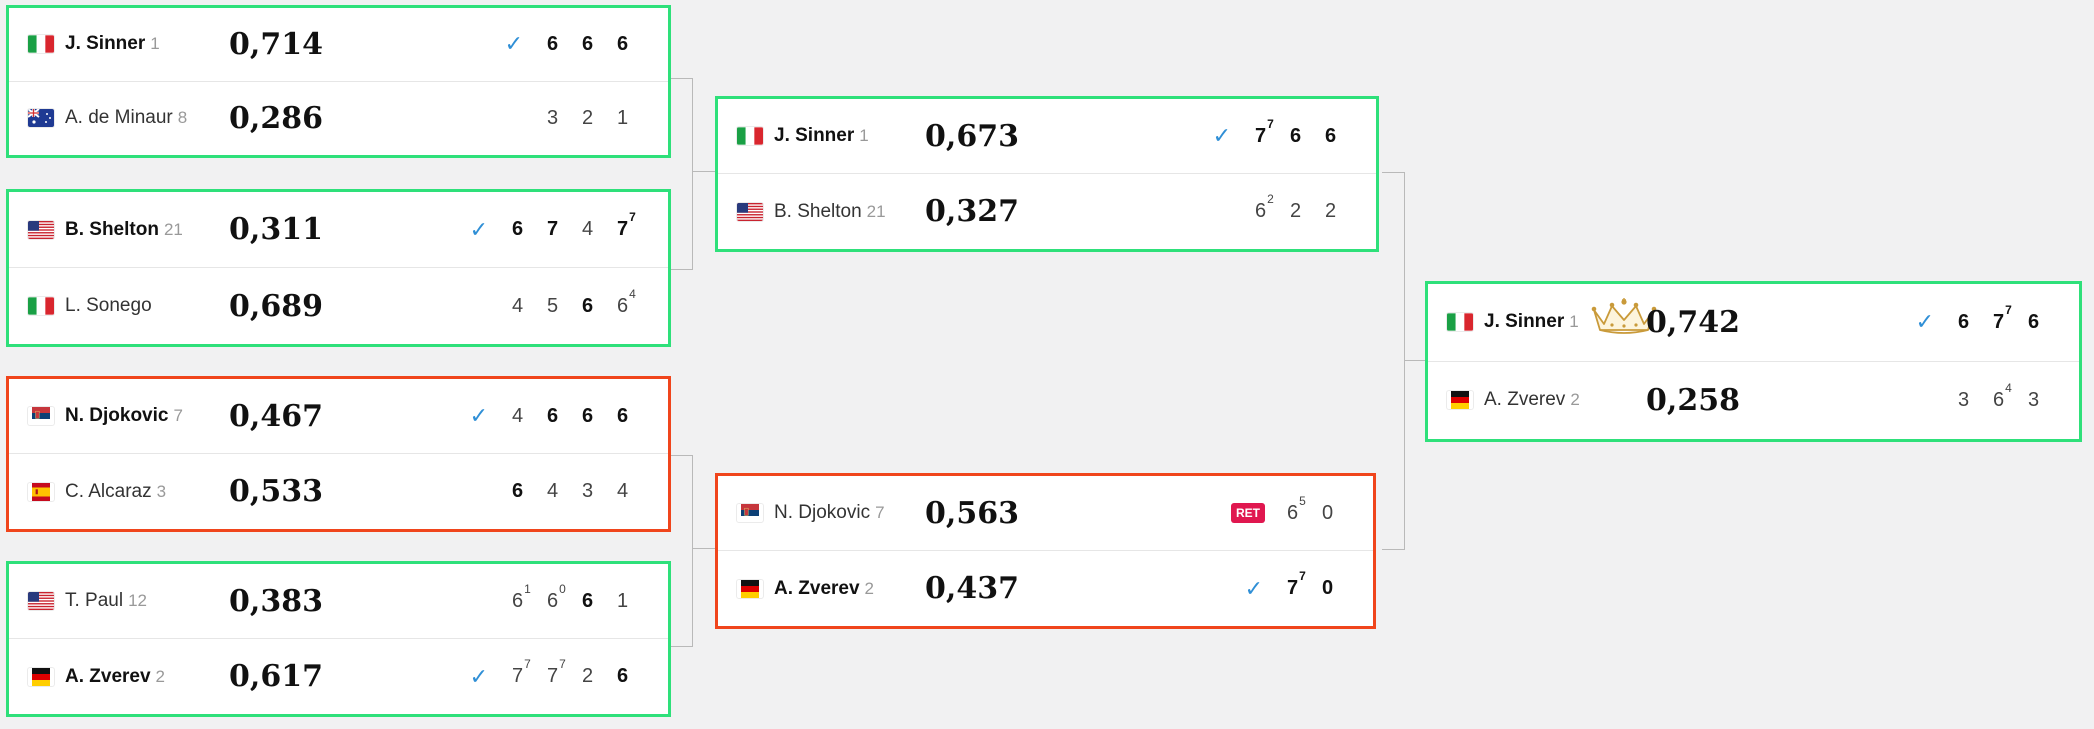 The image size is (2094, 729). What do you see at coordinates (115, 492) in the screenshot?
I see `player-name: C. Alcaraz 3` at bounding box center [115, 492].